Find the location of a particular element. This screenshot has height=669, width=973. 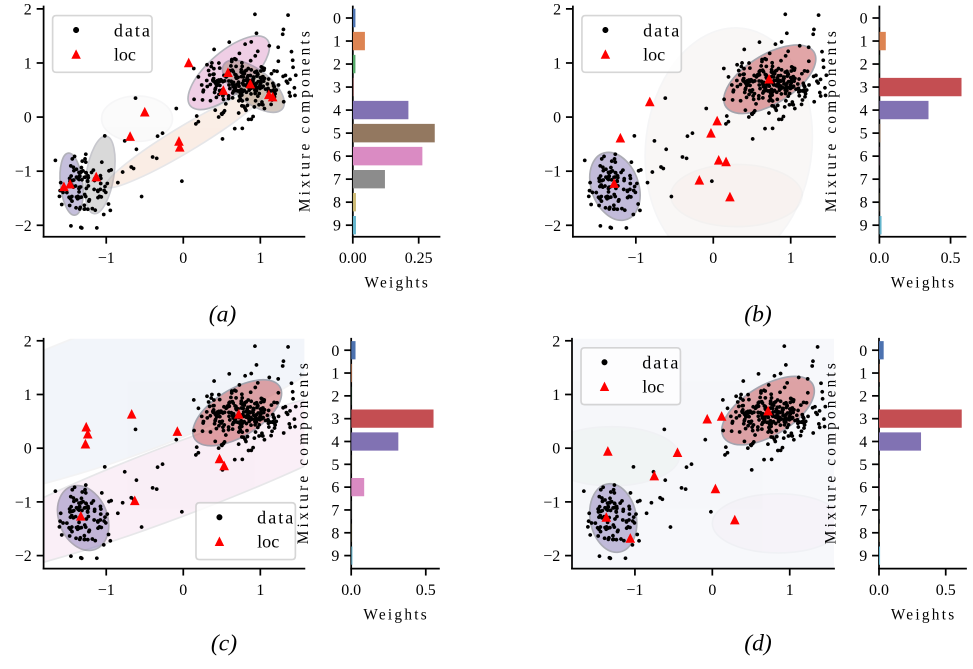

svg-text: (b) is located at coordinates (758, 315).